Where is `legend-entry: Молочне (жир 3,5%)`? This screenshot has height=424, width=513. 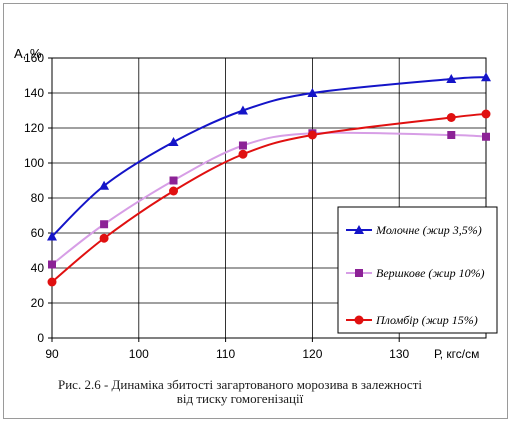 legend-entry: Молочне (жир 3,5%) is located at coordinates (414, 230).